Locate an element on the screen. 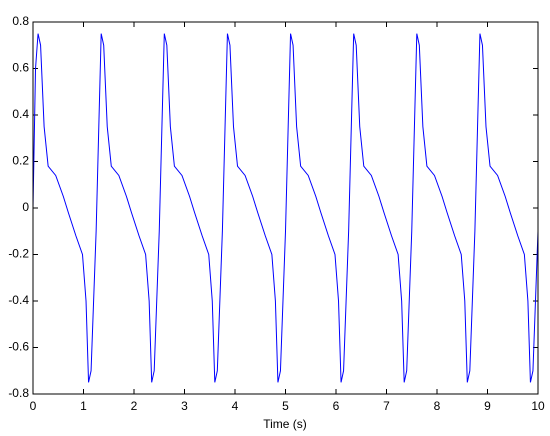 This screenshot has width=550, height=436. x-tick-label: 9 is located at coordinates (487, 406).